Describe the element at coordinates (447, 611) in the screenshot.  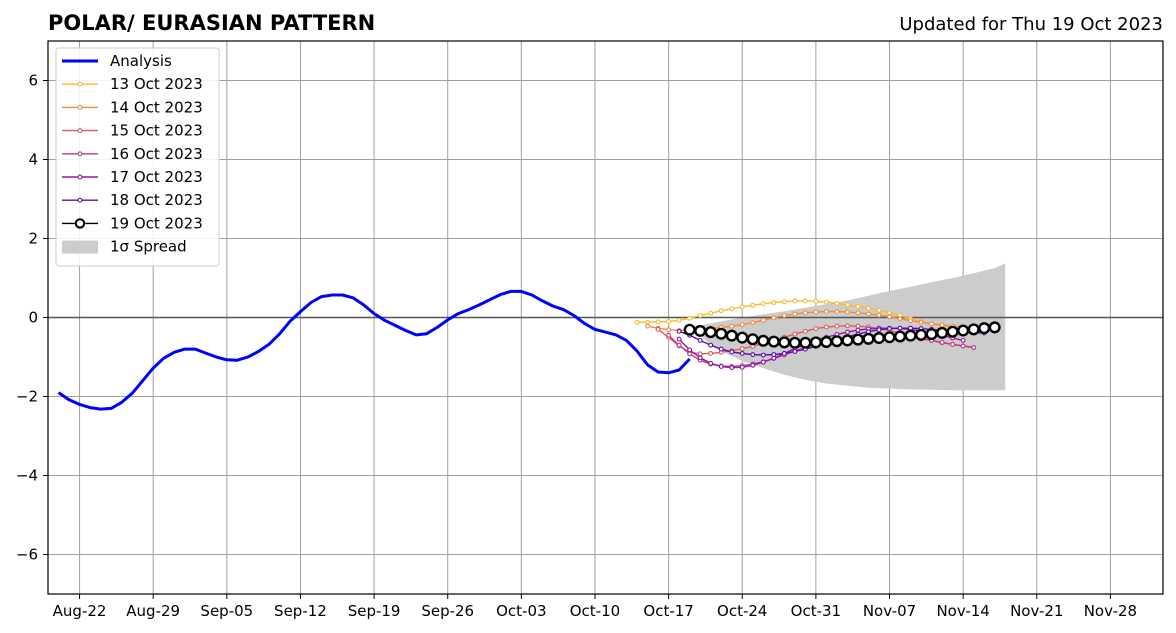
I see `x-tick-label: Sep-26` at that location.